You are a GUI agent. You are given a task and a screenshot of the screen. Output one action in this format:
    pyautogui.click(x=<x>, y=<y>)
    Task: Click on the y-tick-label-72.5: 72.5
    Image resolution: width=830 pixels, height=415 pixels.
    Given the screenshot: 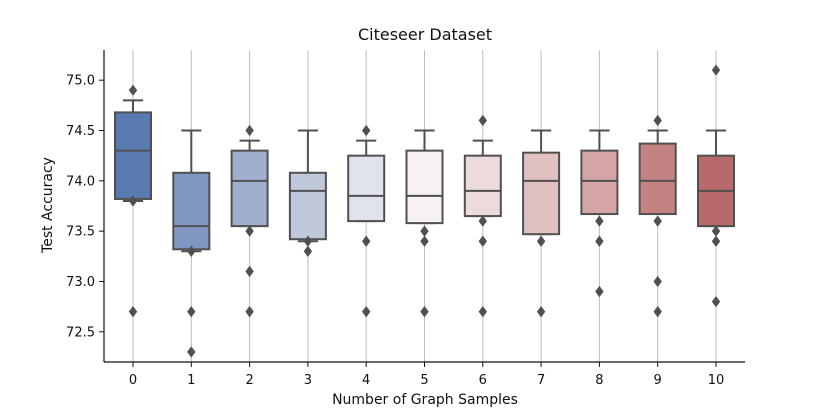 What is the action you would take?
    pyautogui.click(x=80, y=332)
    